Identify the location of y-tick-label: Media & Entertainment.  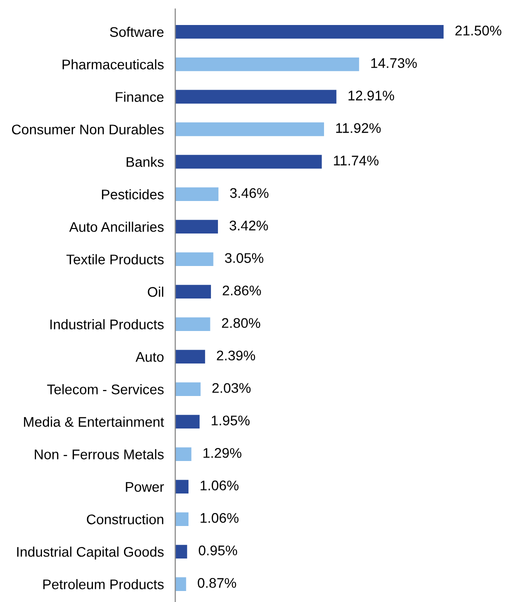
(94, 421).